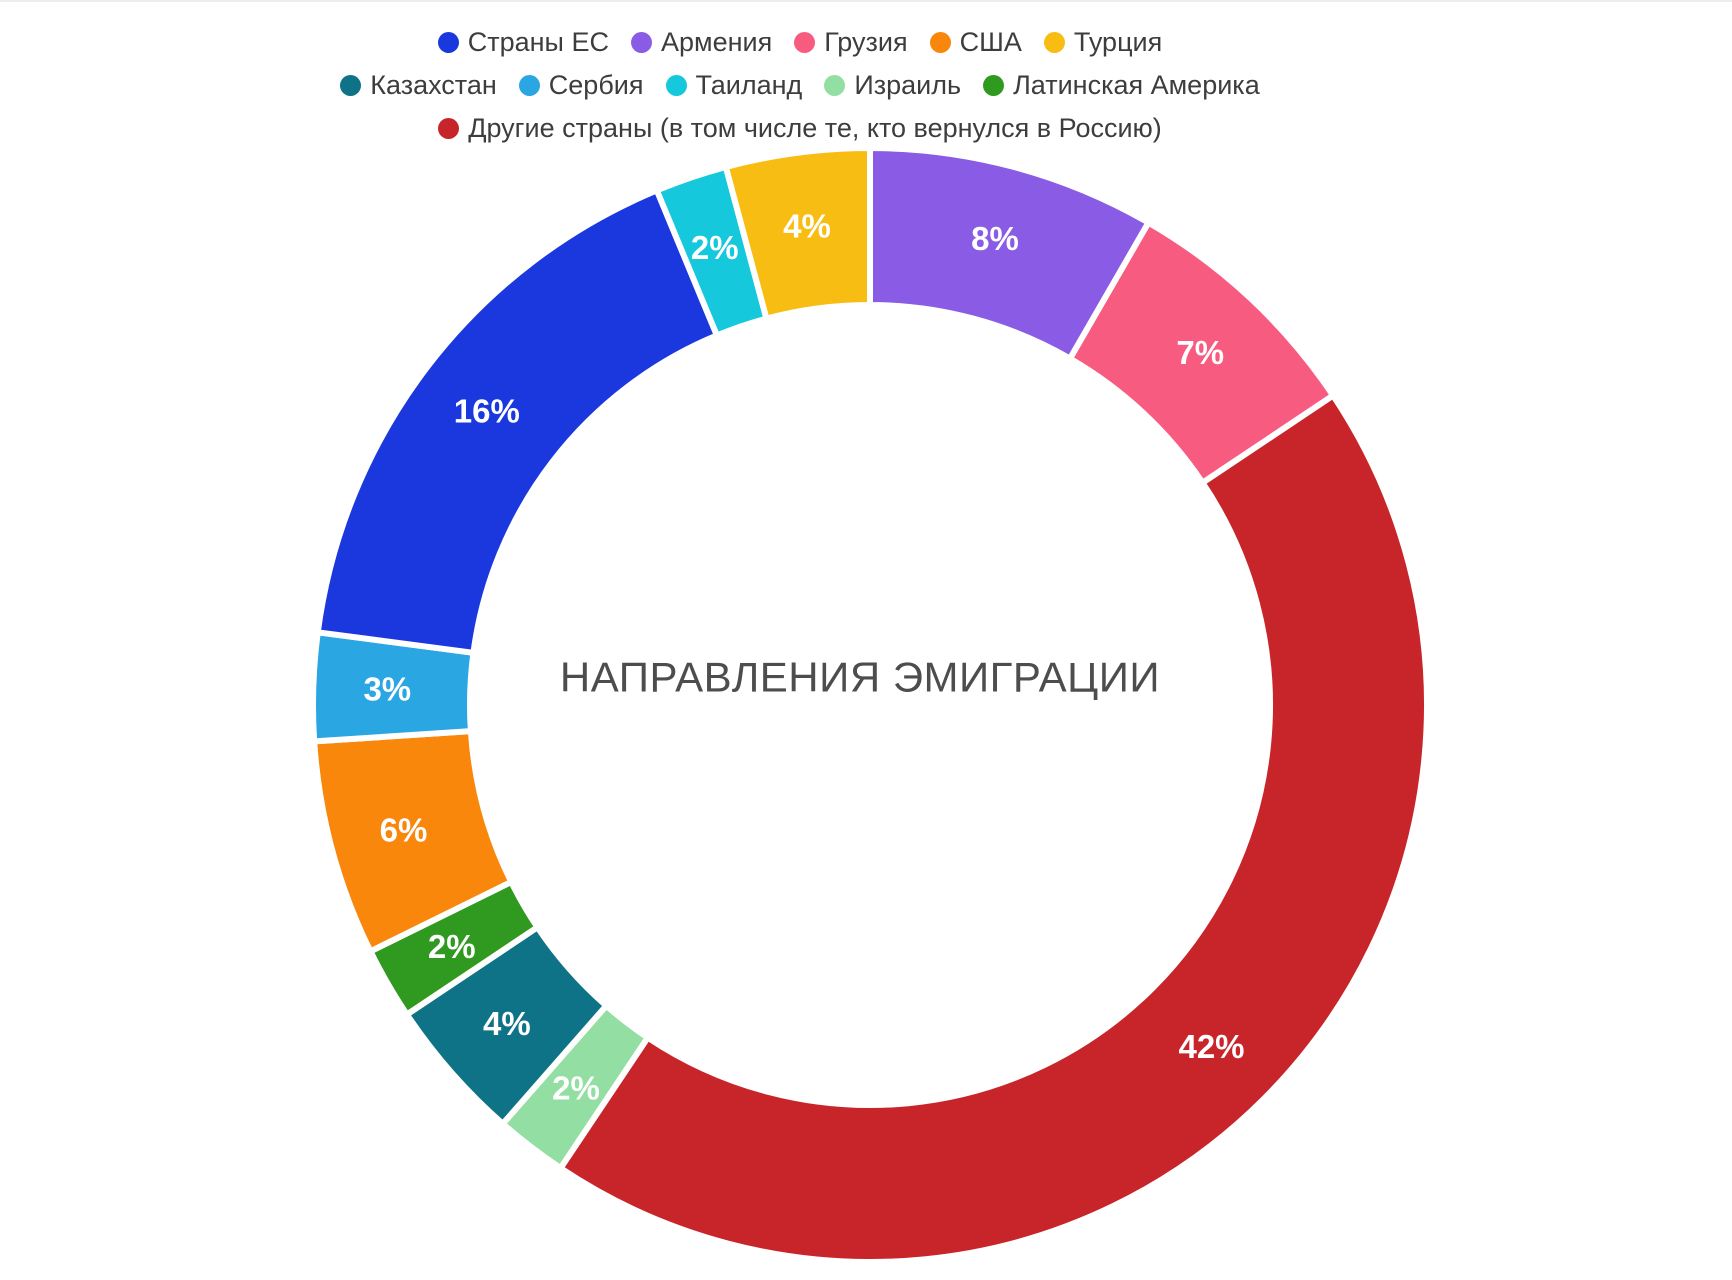 This screenshot has width=1732, height=1280. What do you see at coordinates (576, 1088) in the screenshot?
I see `slice-label-israel: 2%` at bounding box center [576, 1088].